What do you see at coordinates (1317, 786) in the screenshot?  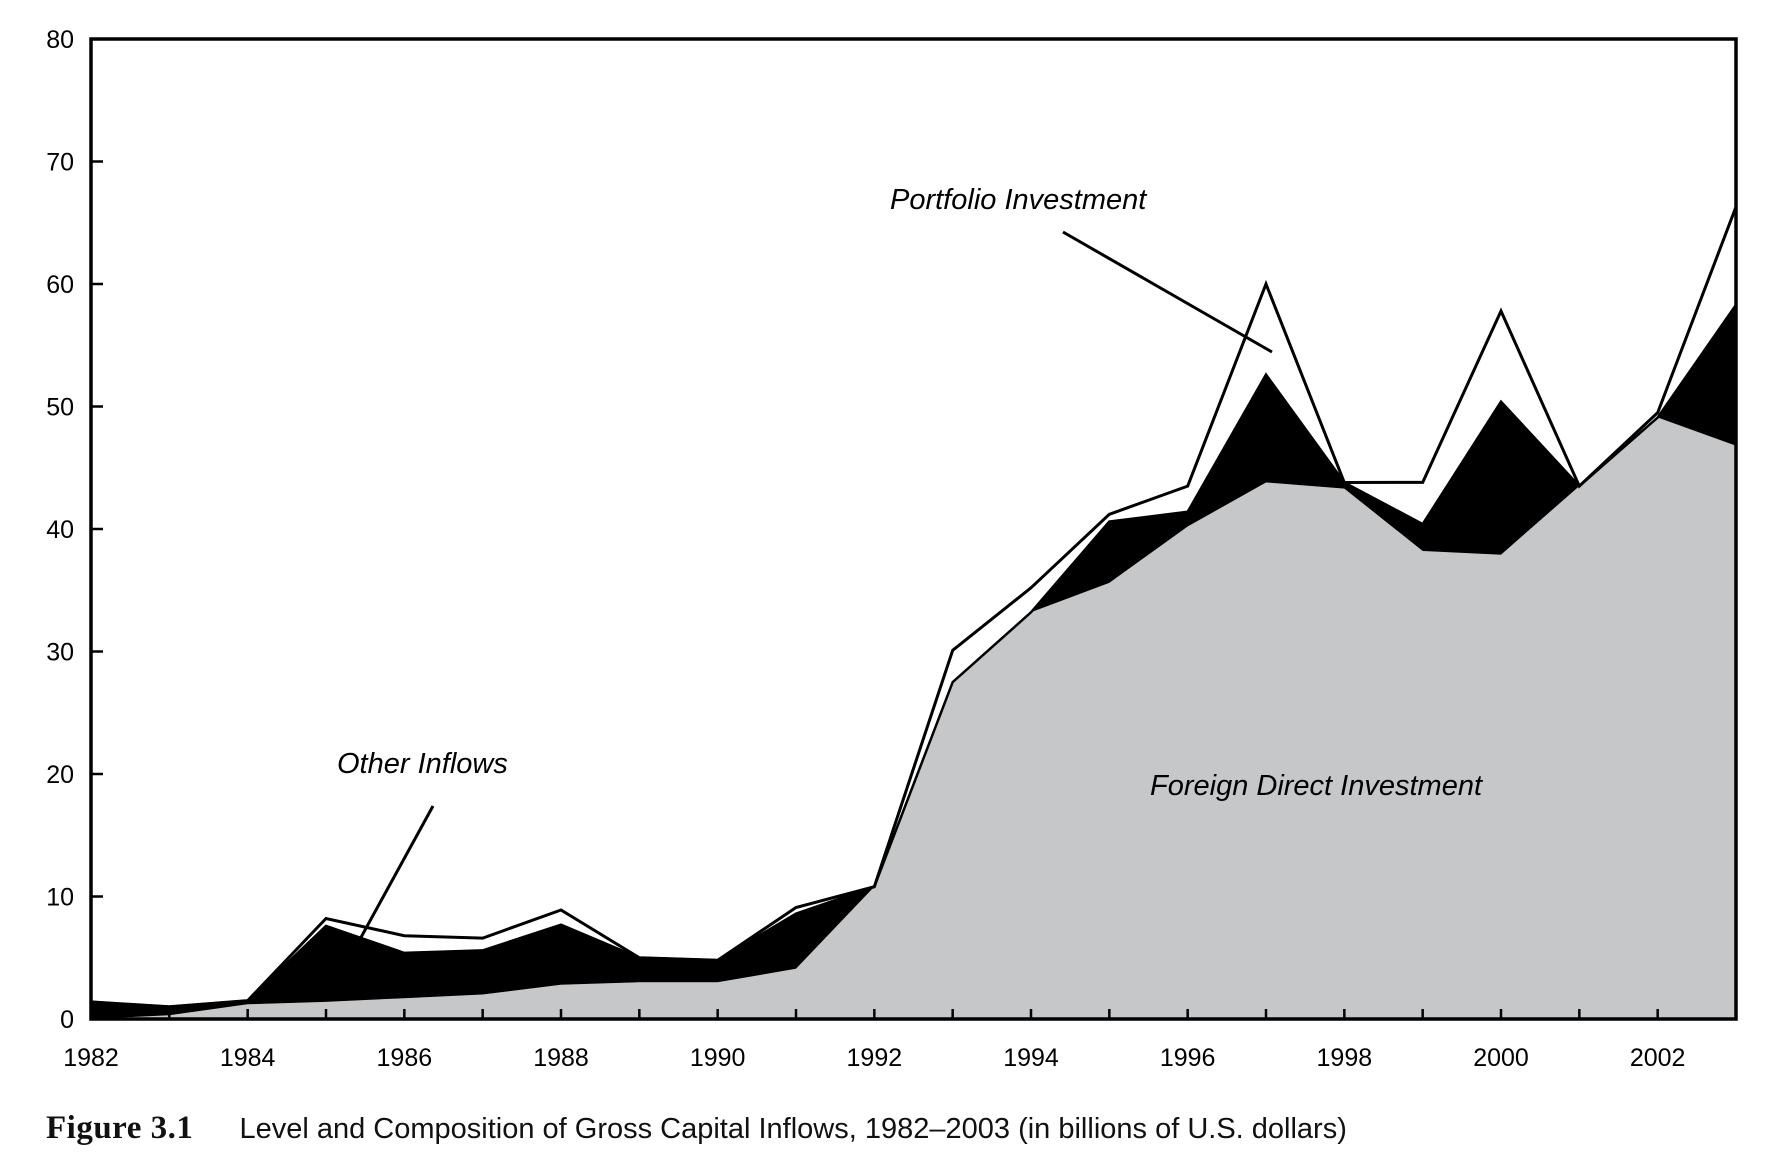 I see `annotation-foreign-direct-investment: Foreign Direct Investment` at bounding box center [1317, 786].